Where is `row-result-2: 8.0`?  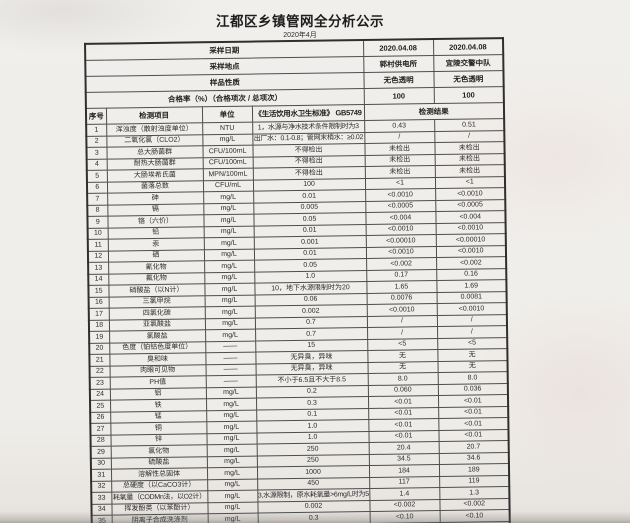
row-result-2: 8.0 is located at coordinates (472, 378).